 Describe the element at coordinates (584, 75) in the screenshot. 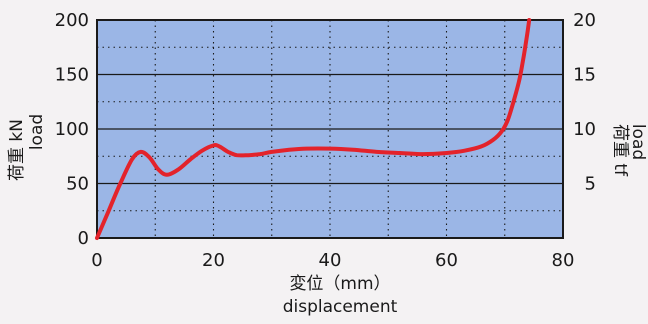

I see `right-y-tick-label: 15` at that location.